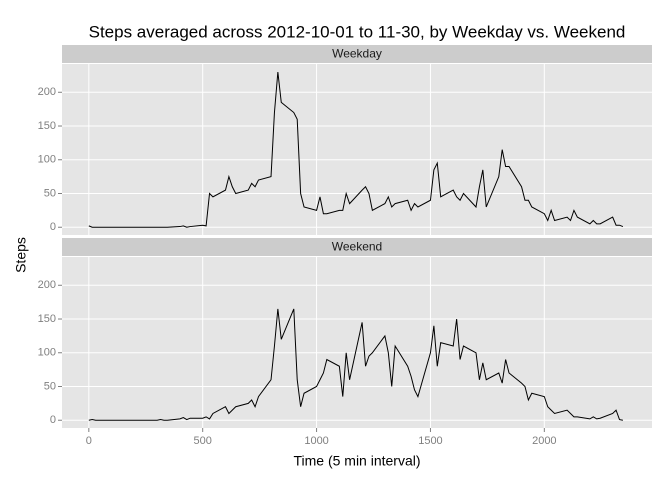 The width and height of the screenshot is (672, 480). Describe the element at coordinates (21, 255) in the screenshot. I see `y-axis-label: Steps` at that location.